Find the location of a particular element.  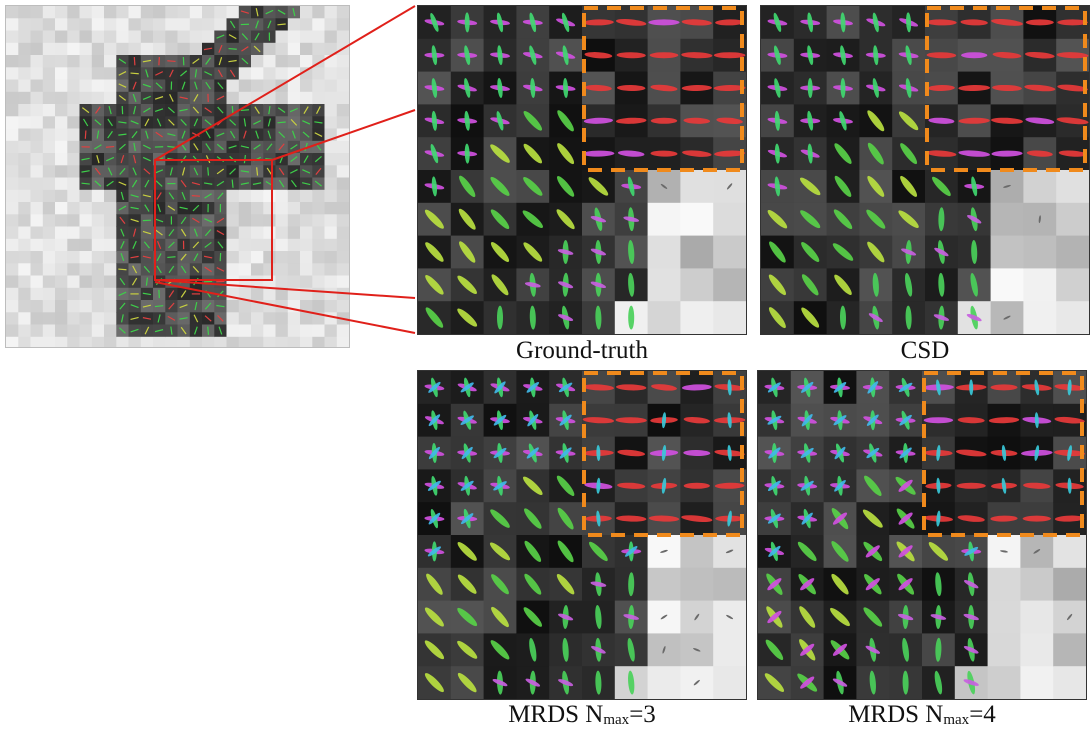

caption-mrds3-main: MRDS N is located at coordinates (555, 714).